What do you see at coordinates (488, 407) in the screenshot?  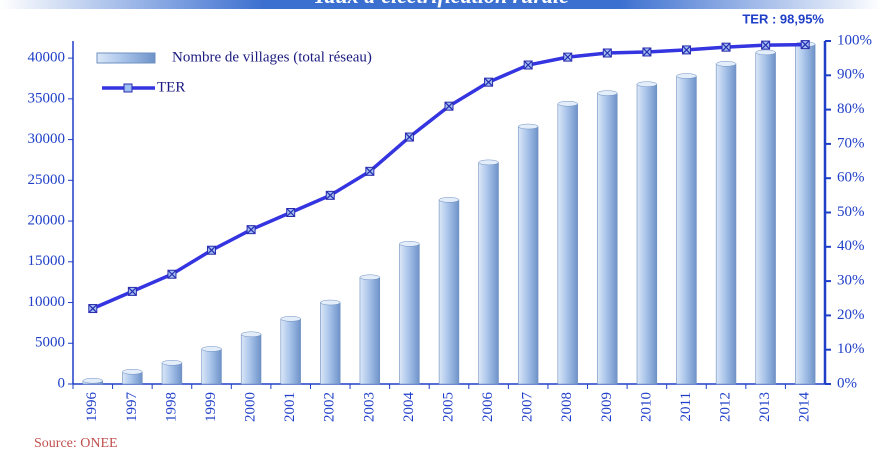 I see `x-tick-label: 2006` at bounding box center [488, 407].